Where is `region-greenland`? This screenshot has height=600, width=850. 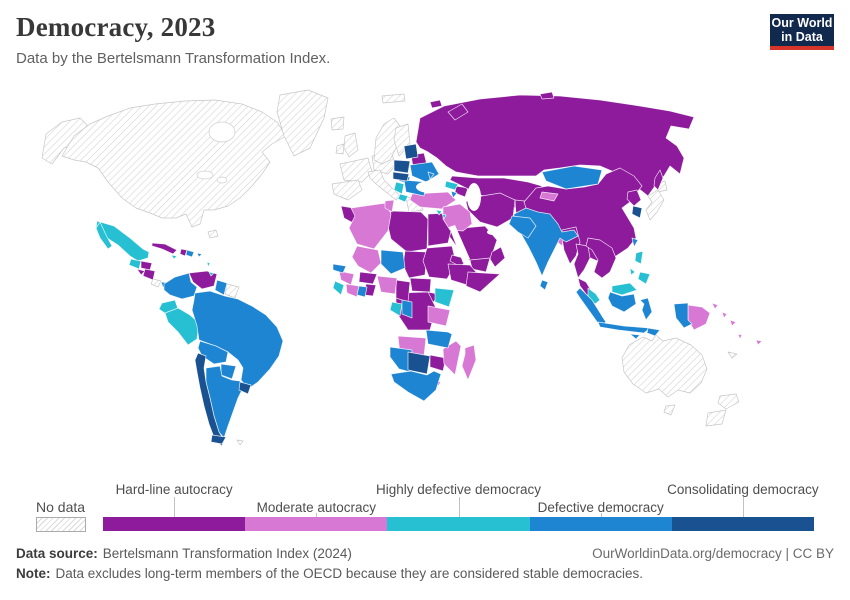 region-greenland is located at coordinates (302, 123).